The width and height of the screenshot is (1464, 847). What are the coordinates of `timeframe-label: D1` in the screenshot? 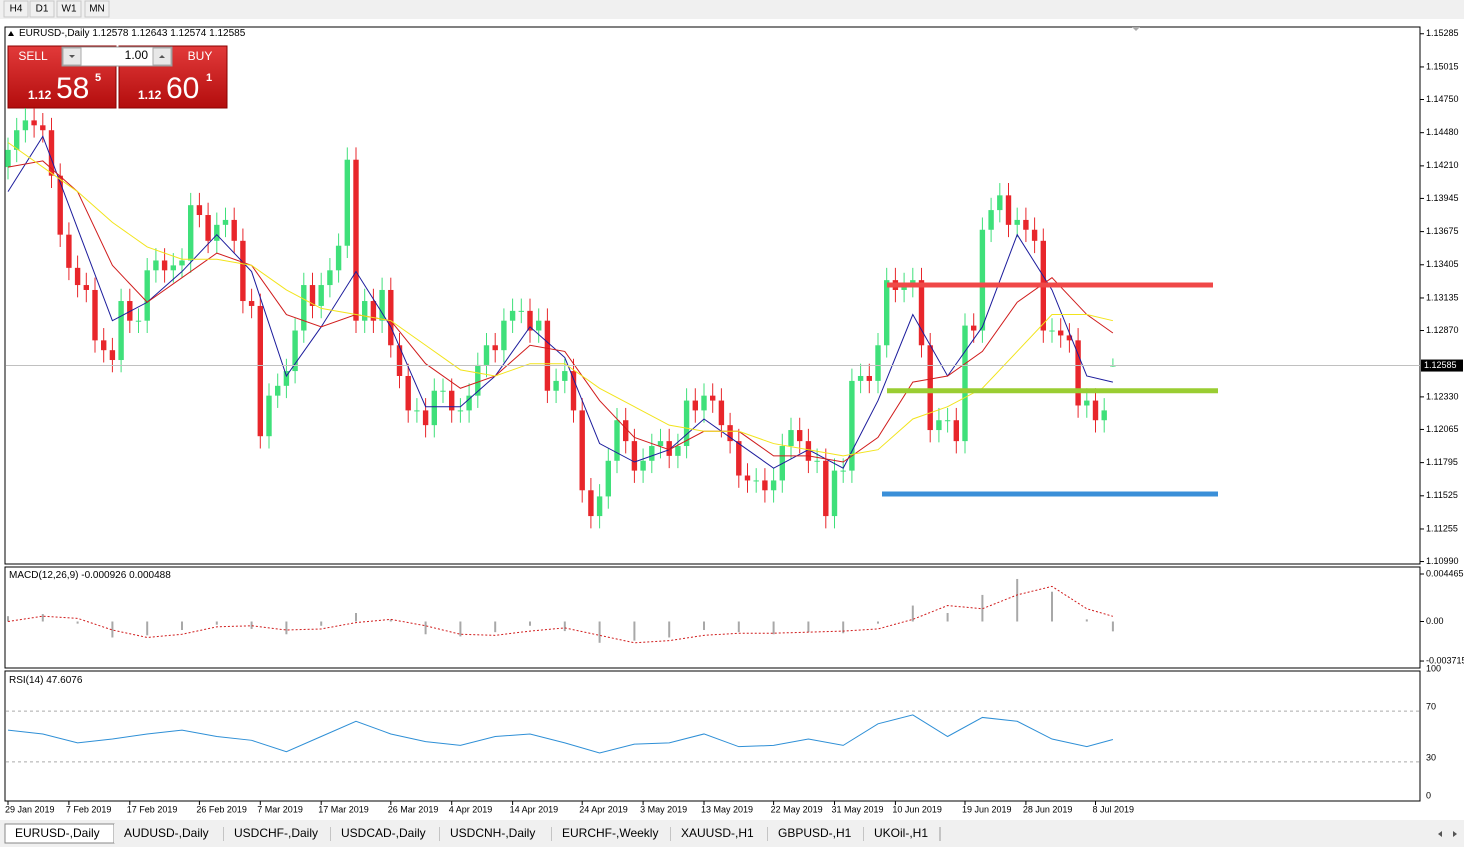 It's located at (42, 9).